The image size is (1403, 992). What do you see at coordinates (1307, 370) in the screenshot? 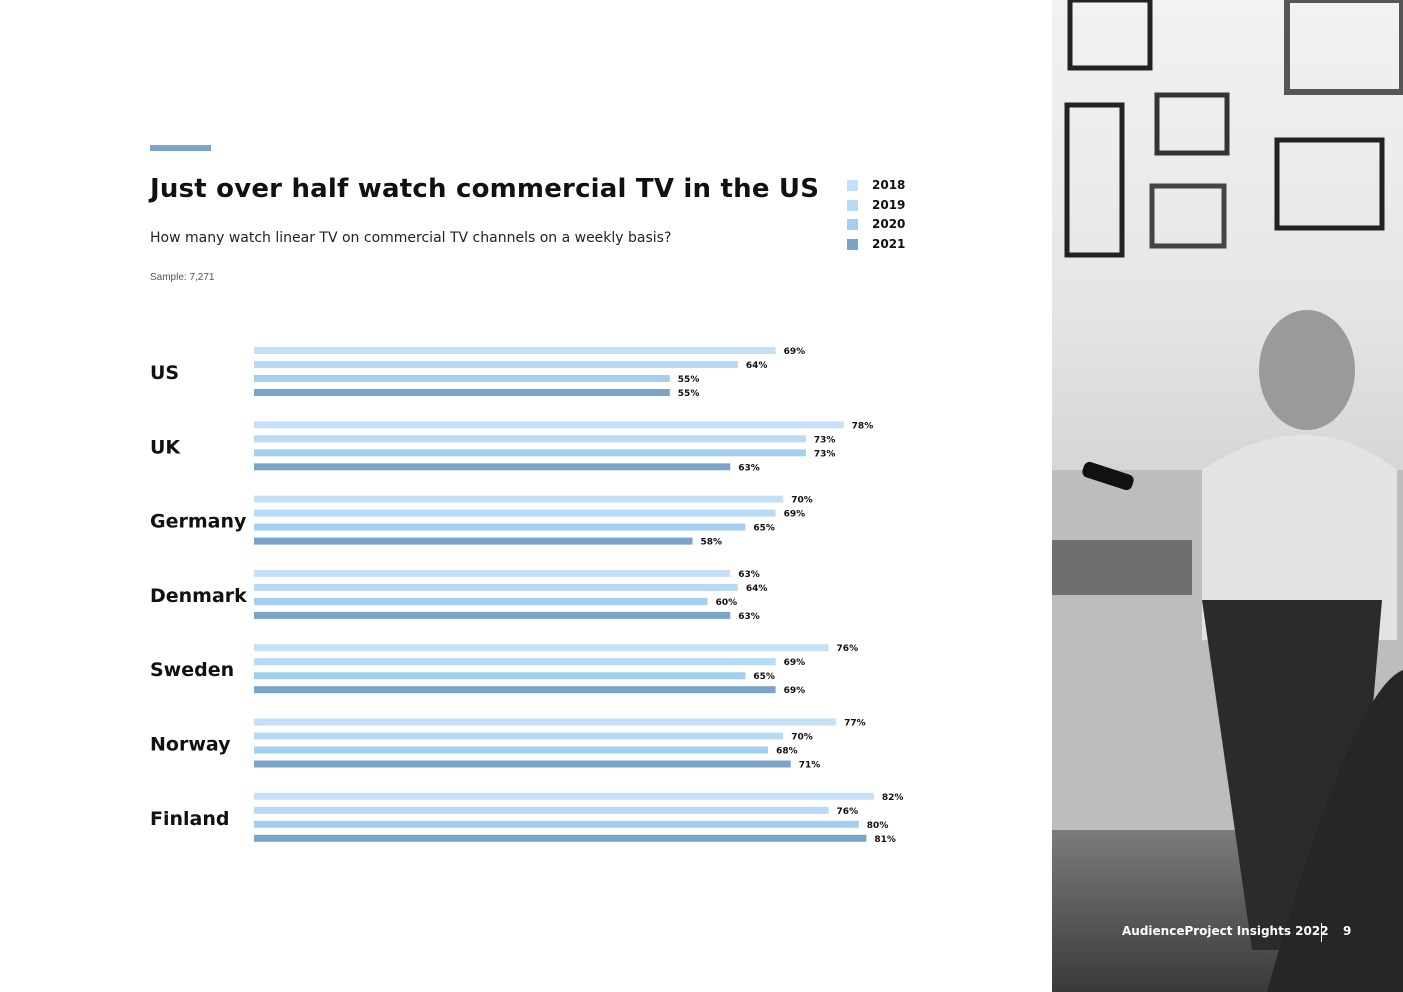
I see `person-head` at bounding box center [1307, 370].